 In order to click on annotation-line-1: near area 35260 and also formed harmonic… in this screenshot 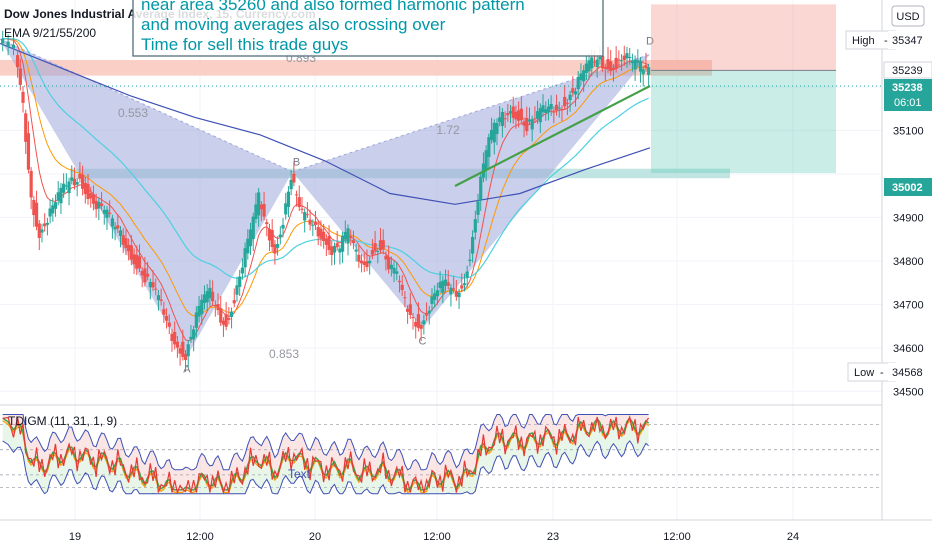, I will do `click(333, 7)`.